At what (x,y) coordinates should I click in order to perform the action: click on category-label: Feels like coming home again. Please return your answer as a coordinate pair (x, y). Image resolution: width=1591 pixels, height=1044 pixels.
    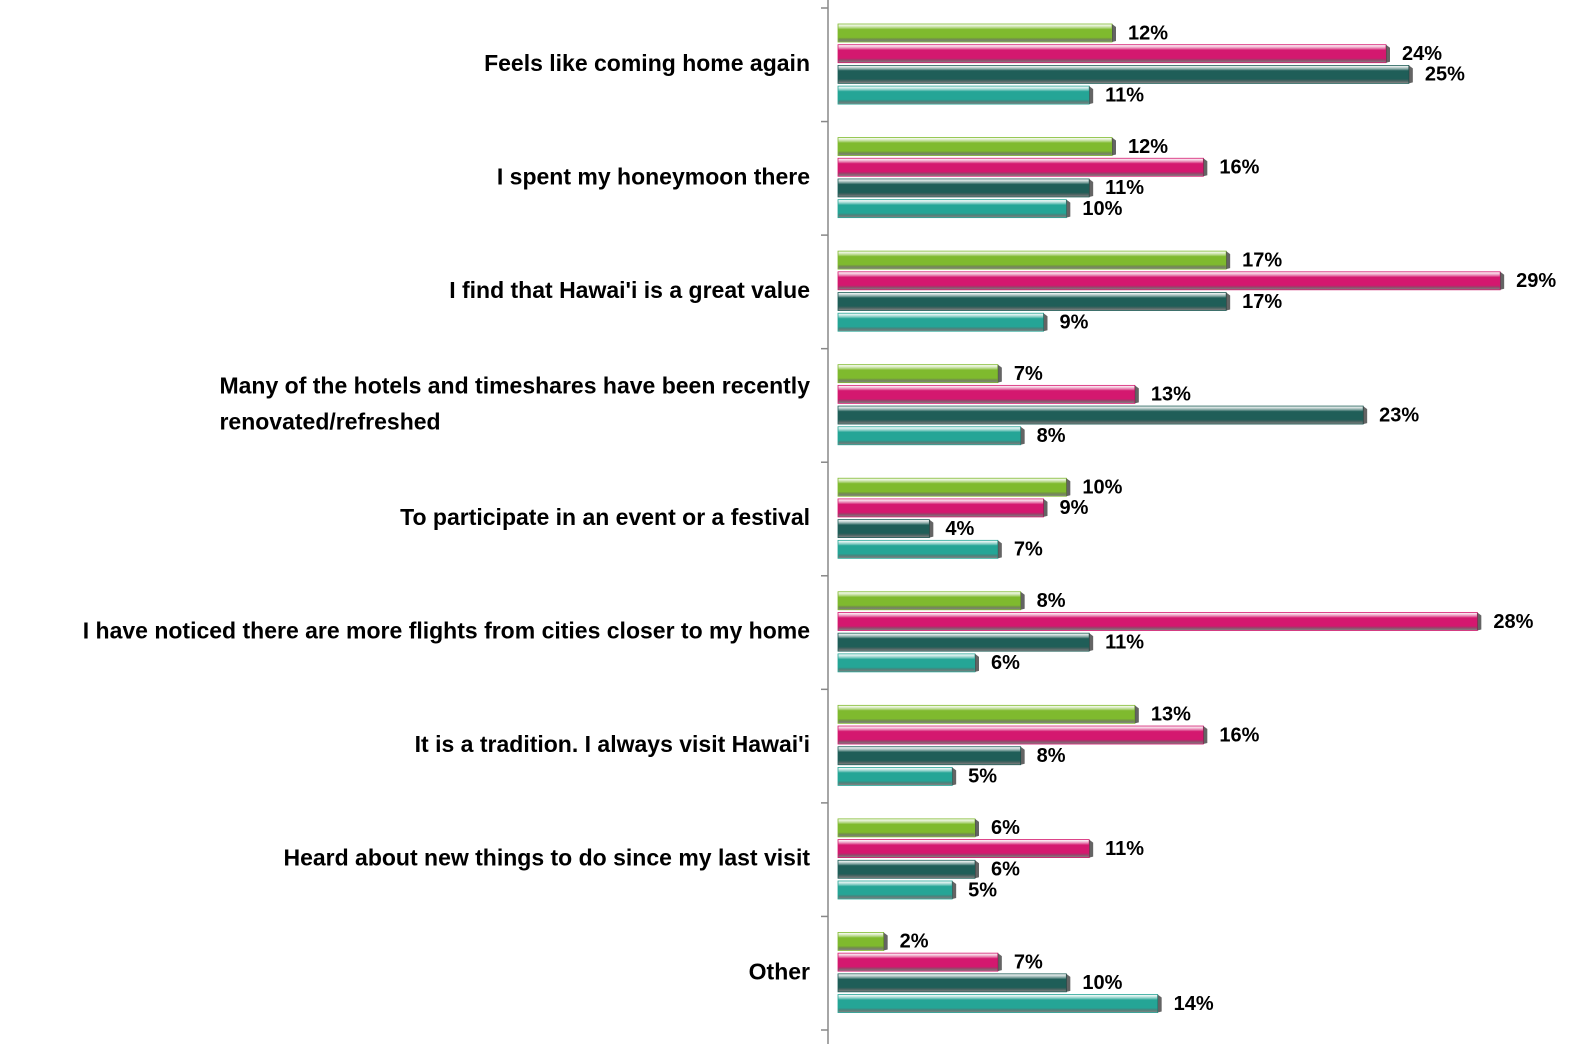
    Looking at the image, I should click on (647, 63).